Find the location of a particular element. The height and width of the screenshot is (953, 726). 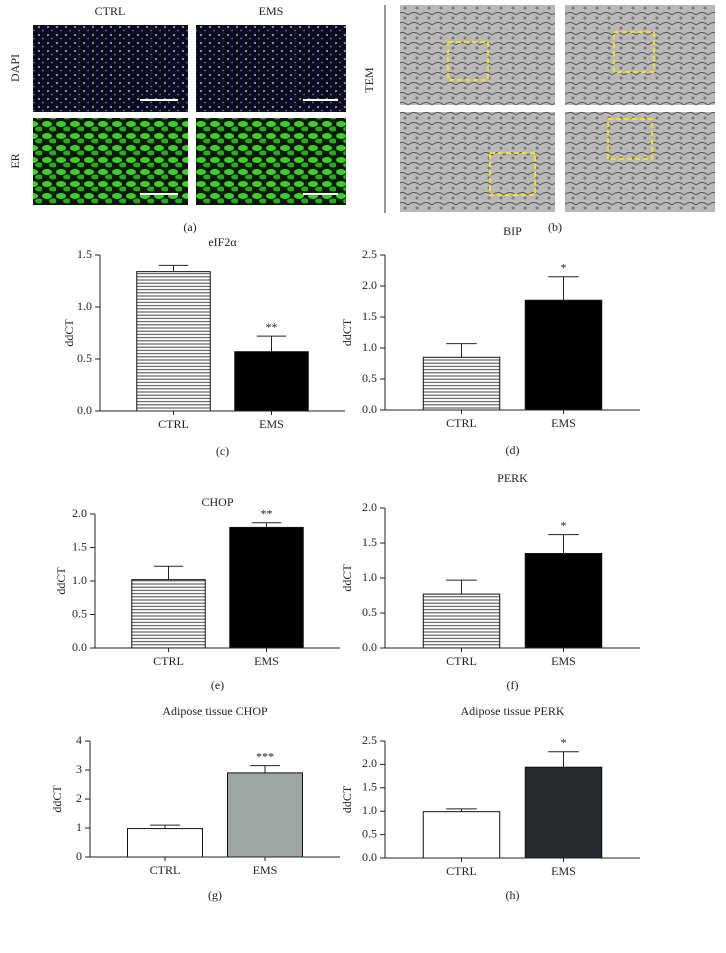

panel-label: (g) is located at coordinates (215, 895).